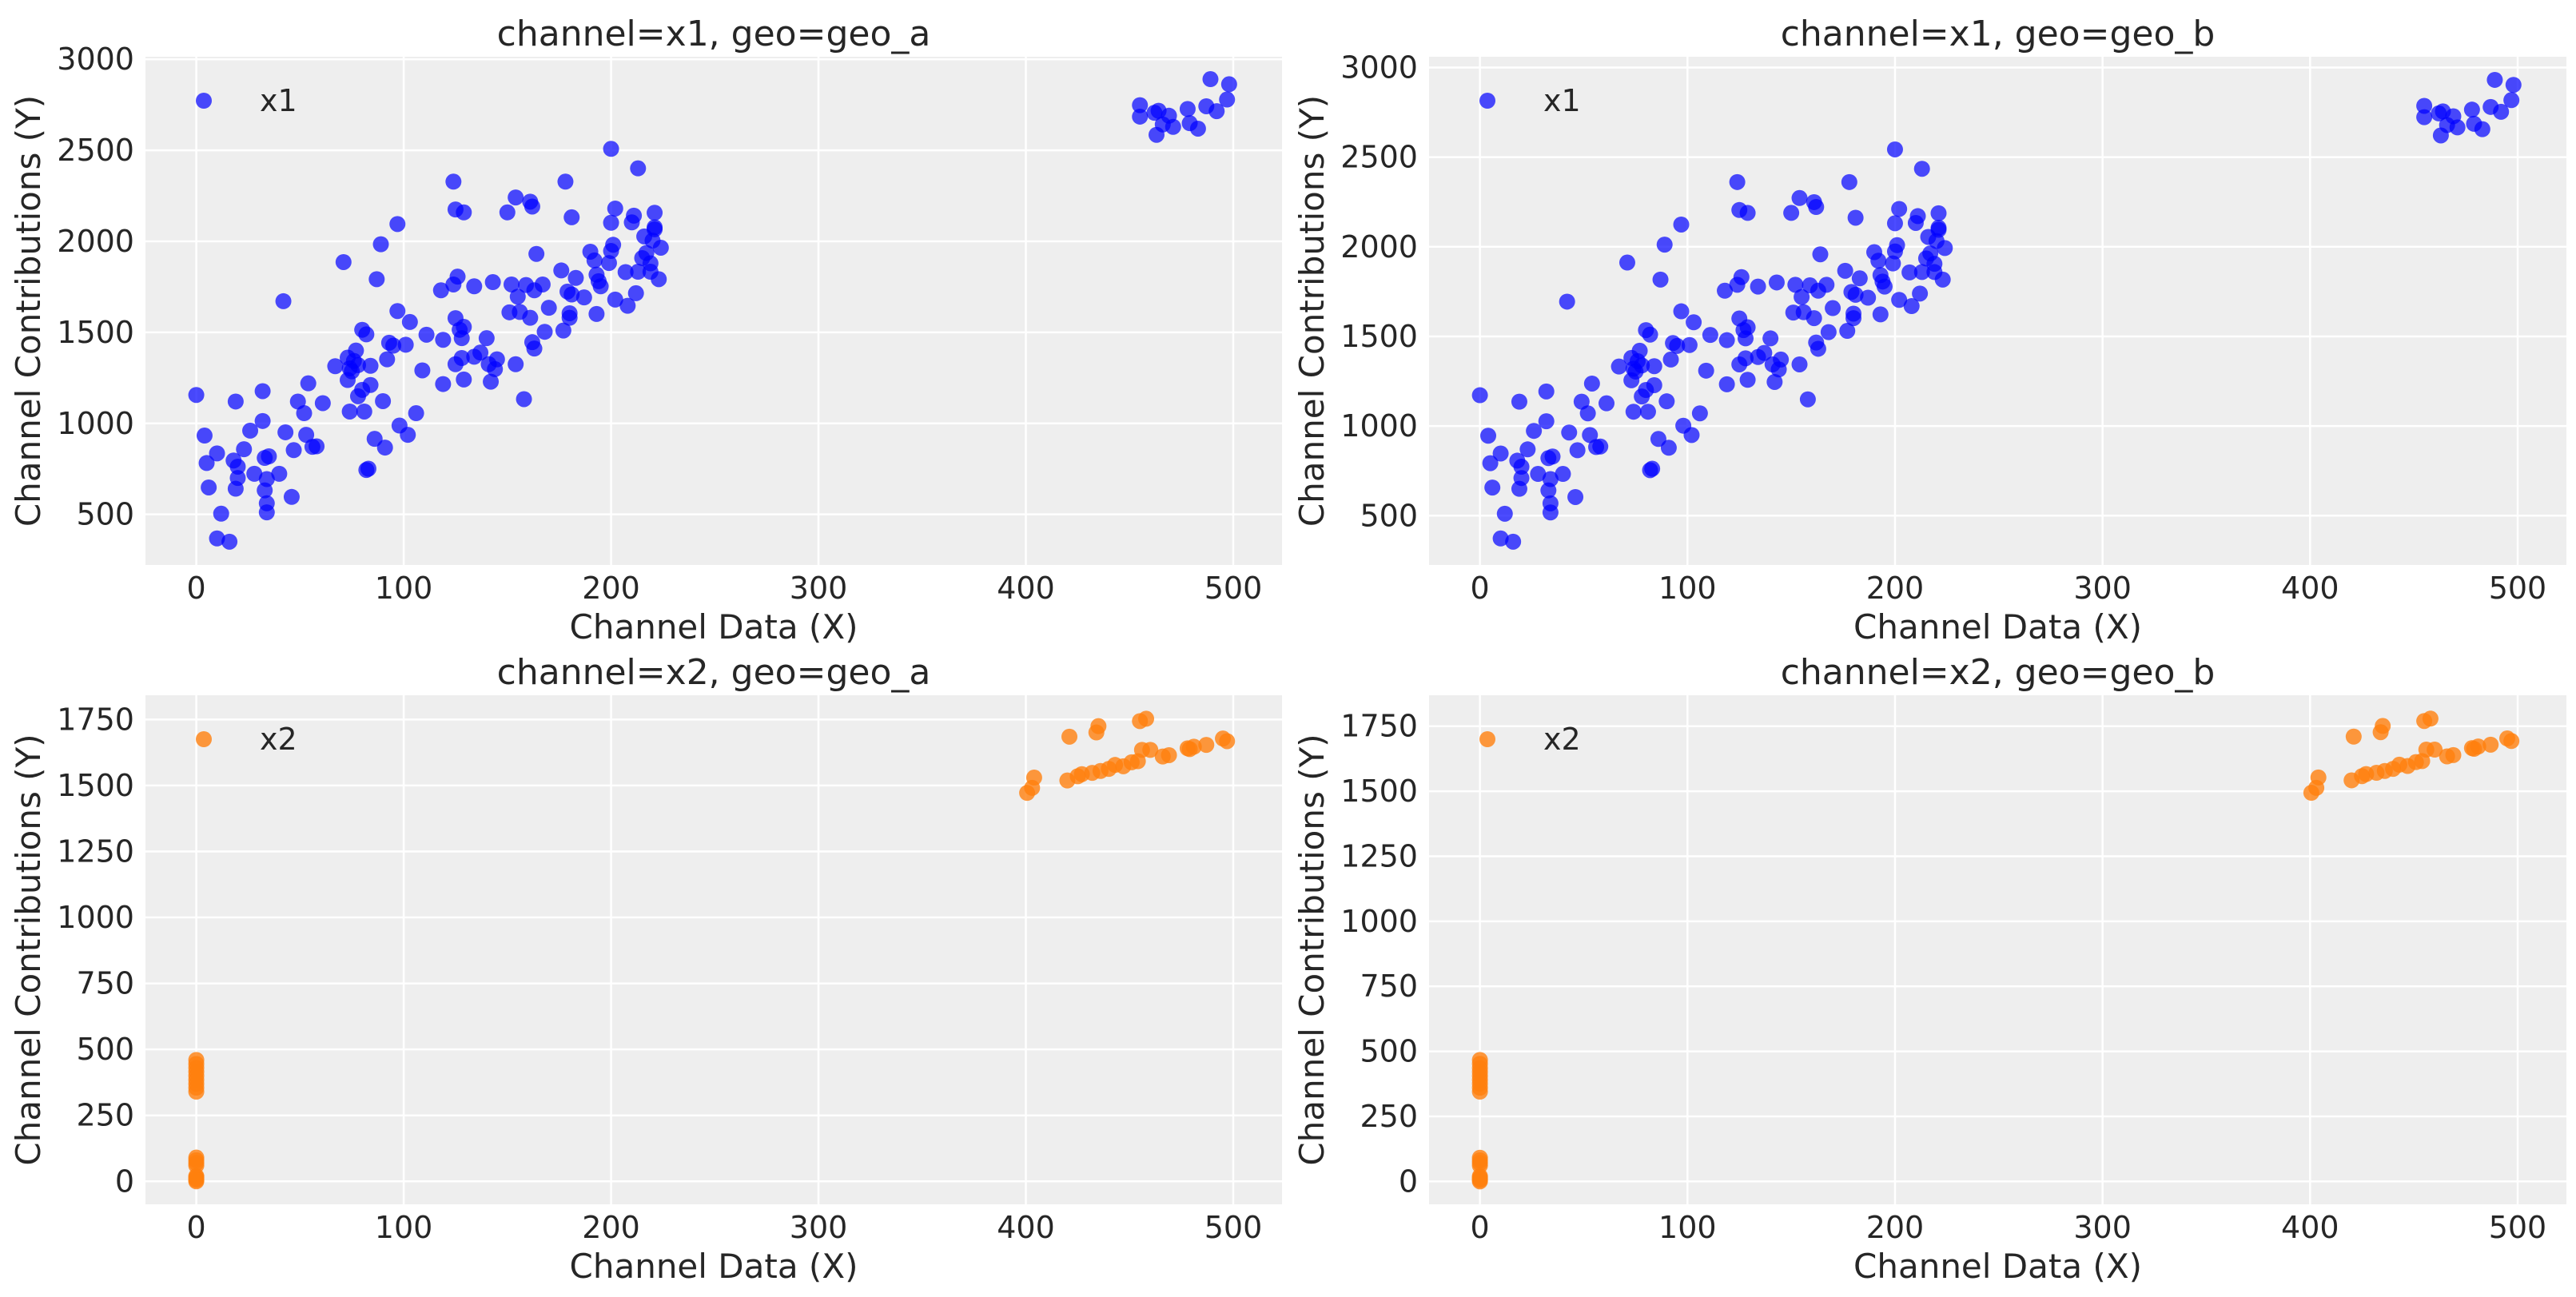 The width and height of the screenshot is (2576, 1297). What do you see at coordinates (1379, 856) in the screenshot?
I see `y-tick-label: 1250` at bounding box center [1379, 856].